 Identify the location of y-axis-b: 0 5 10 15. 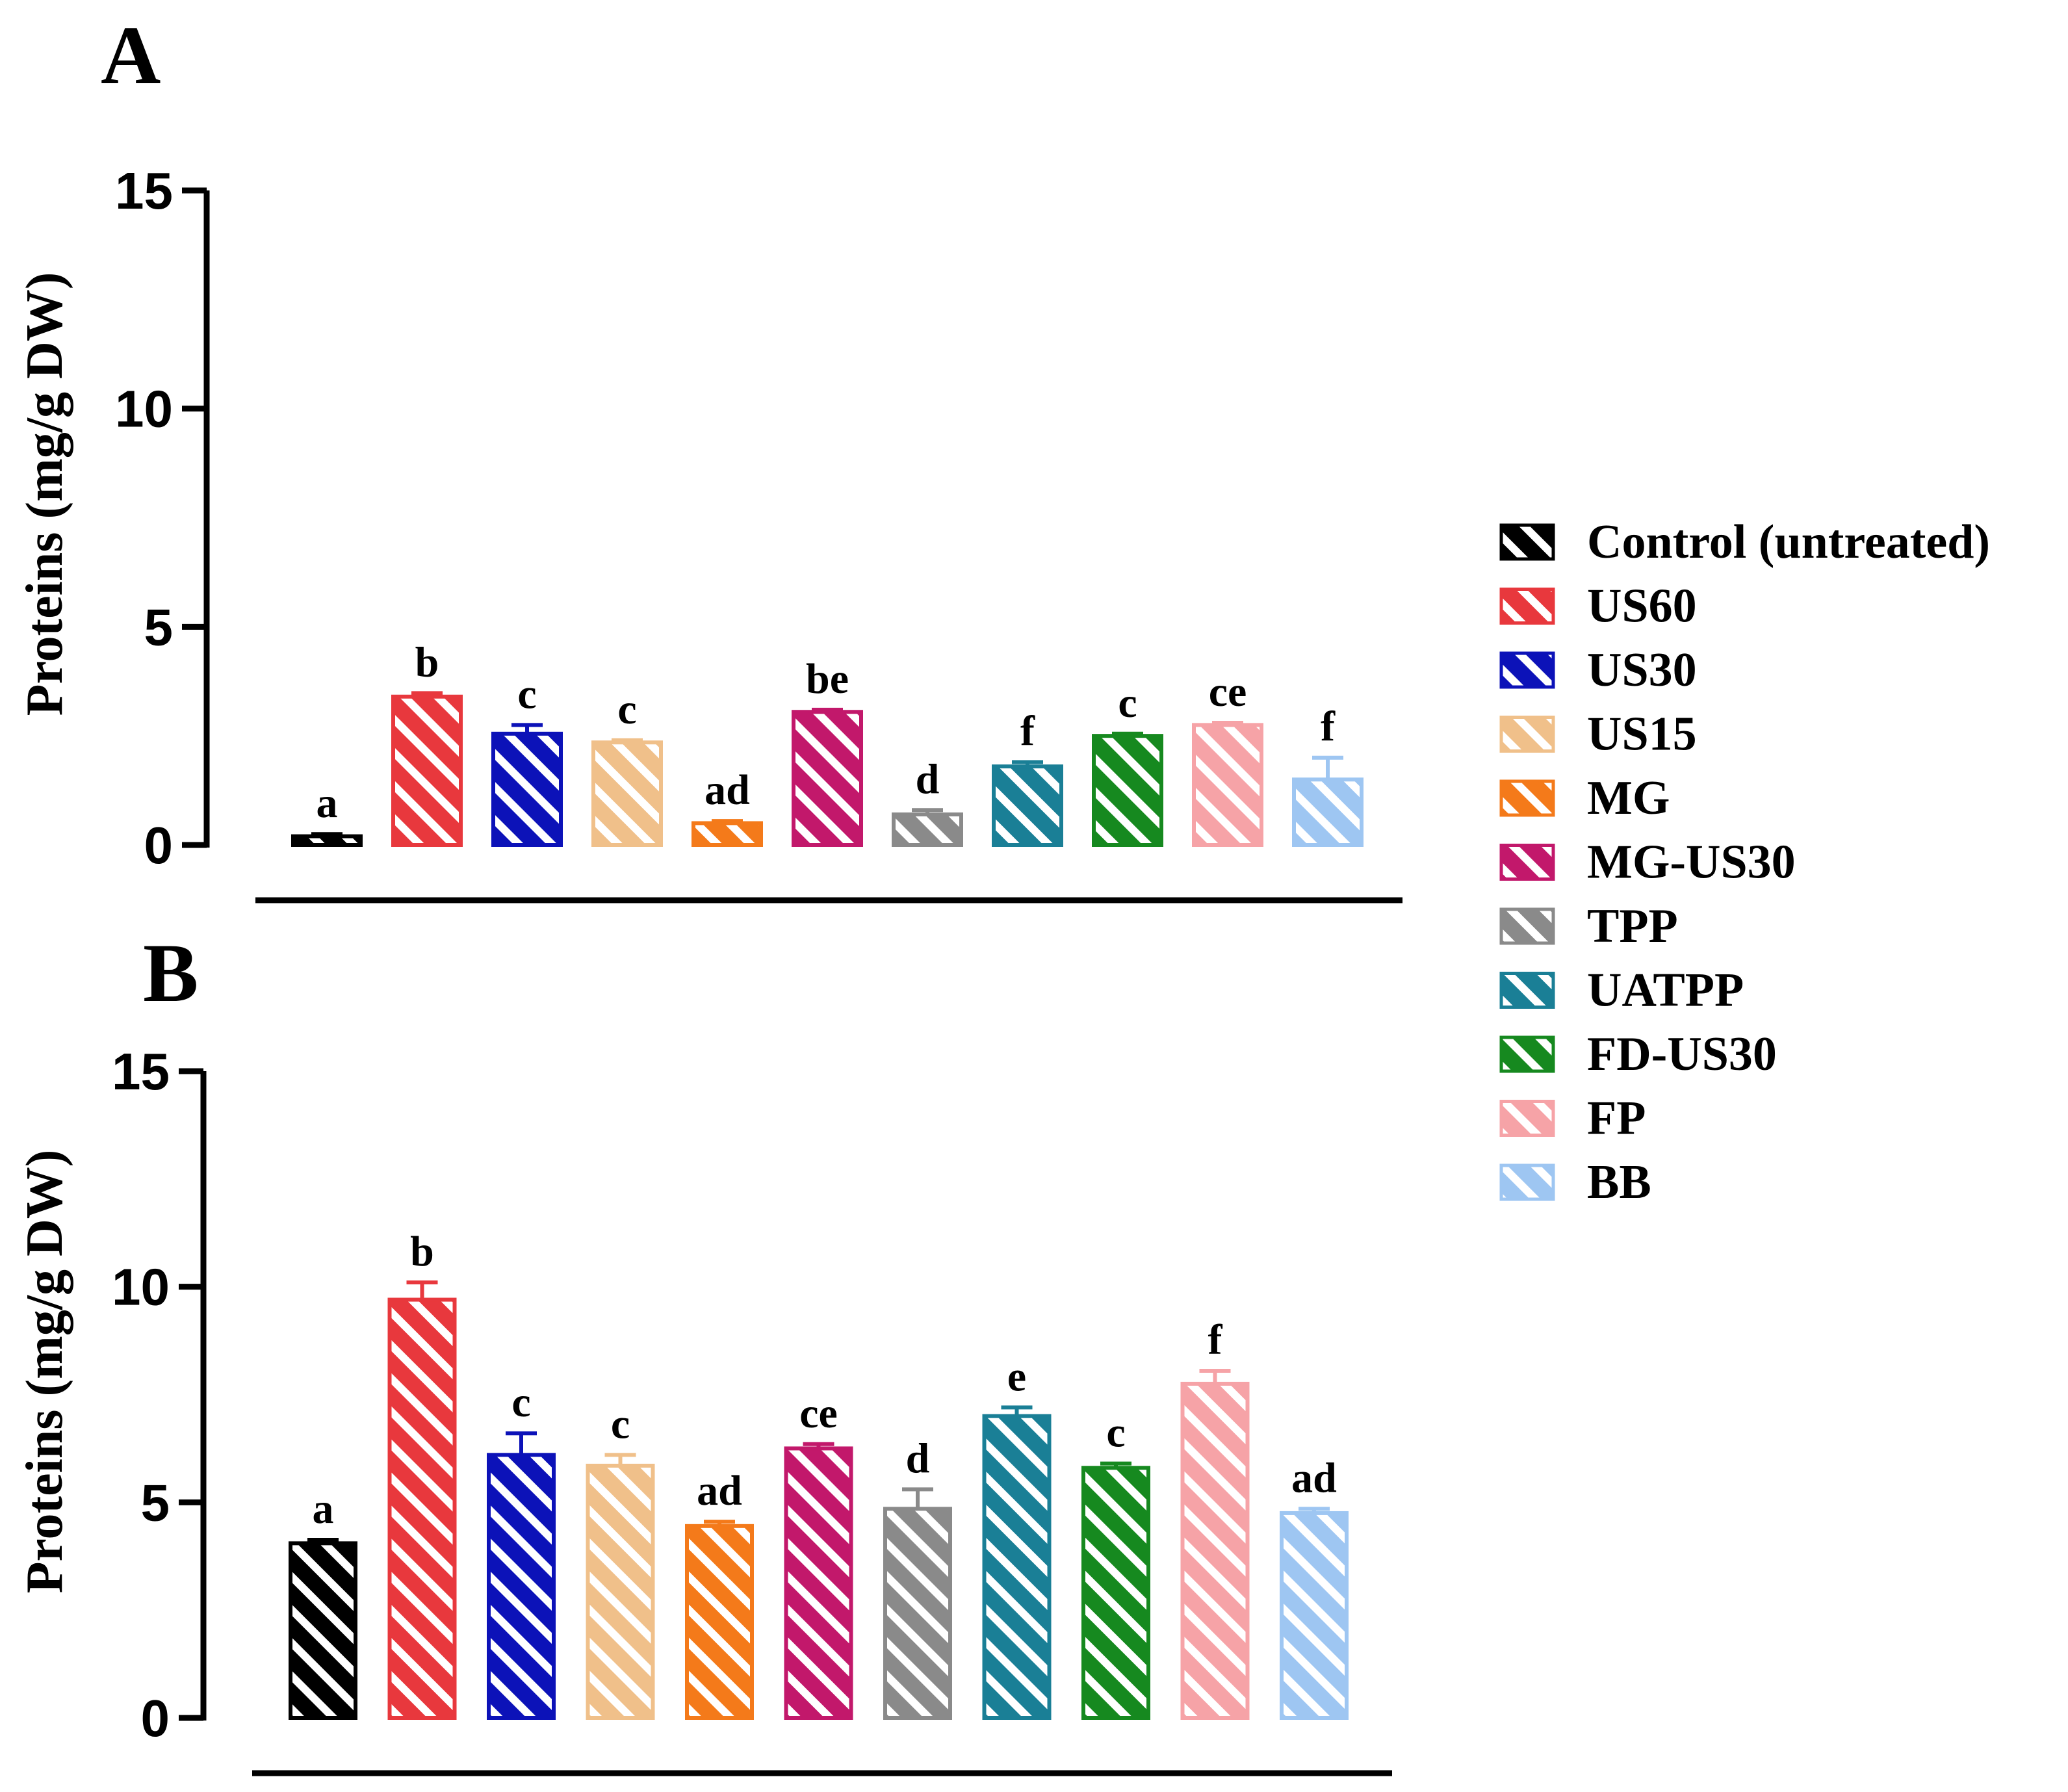
(159, 1395).